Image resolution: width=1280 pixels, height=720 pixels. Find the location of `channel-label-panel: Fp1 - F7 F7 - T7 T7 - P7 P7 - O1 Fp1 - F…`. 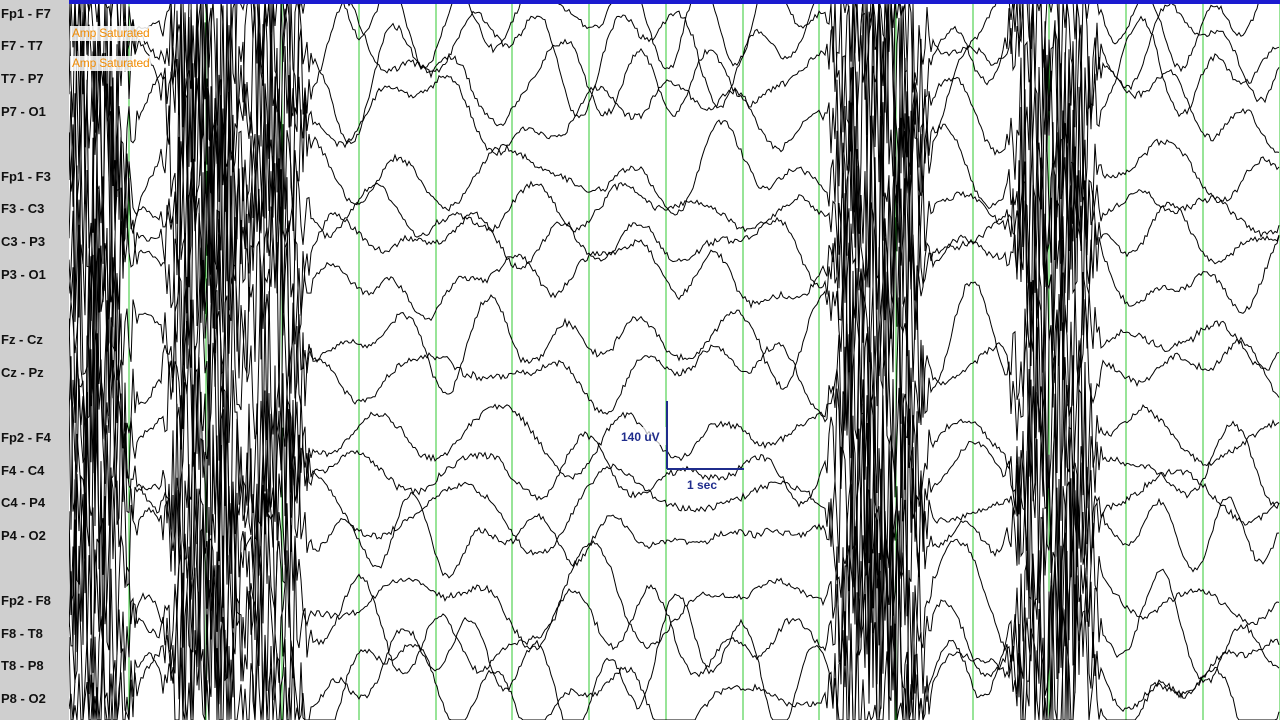

channel-label-panel: Fp1 - F7 F7 - T7 T7 - P7 P7 - O1 Fp1 - F… is located at coordinates (34, 360).